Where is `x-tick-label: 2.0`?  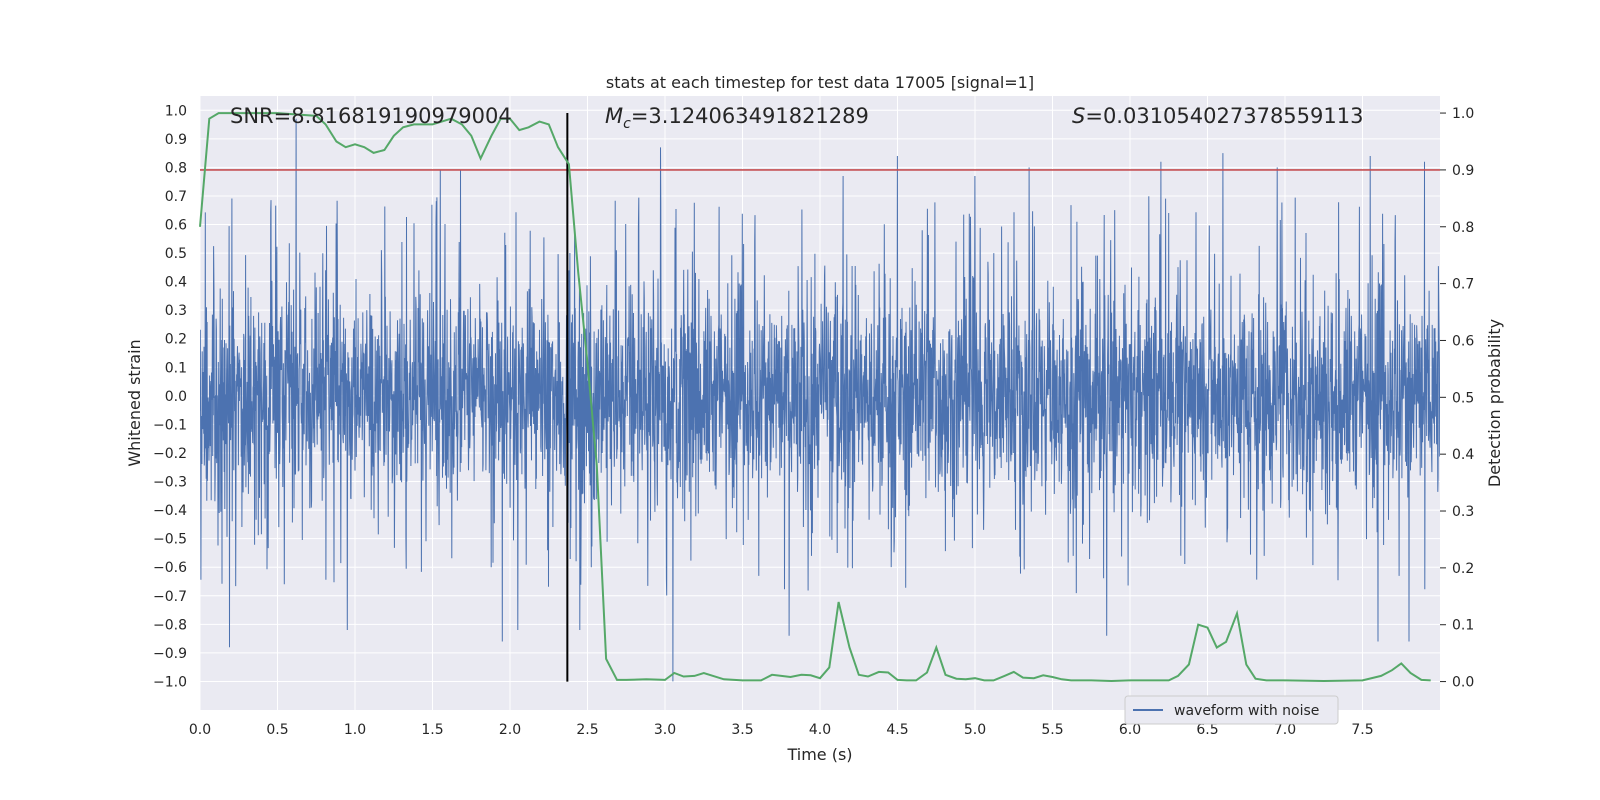 x-tick-label: 2.0 is located at coordinates (510, 730).